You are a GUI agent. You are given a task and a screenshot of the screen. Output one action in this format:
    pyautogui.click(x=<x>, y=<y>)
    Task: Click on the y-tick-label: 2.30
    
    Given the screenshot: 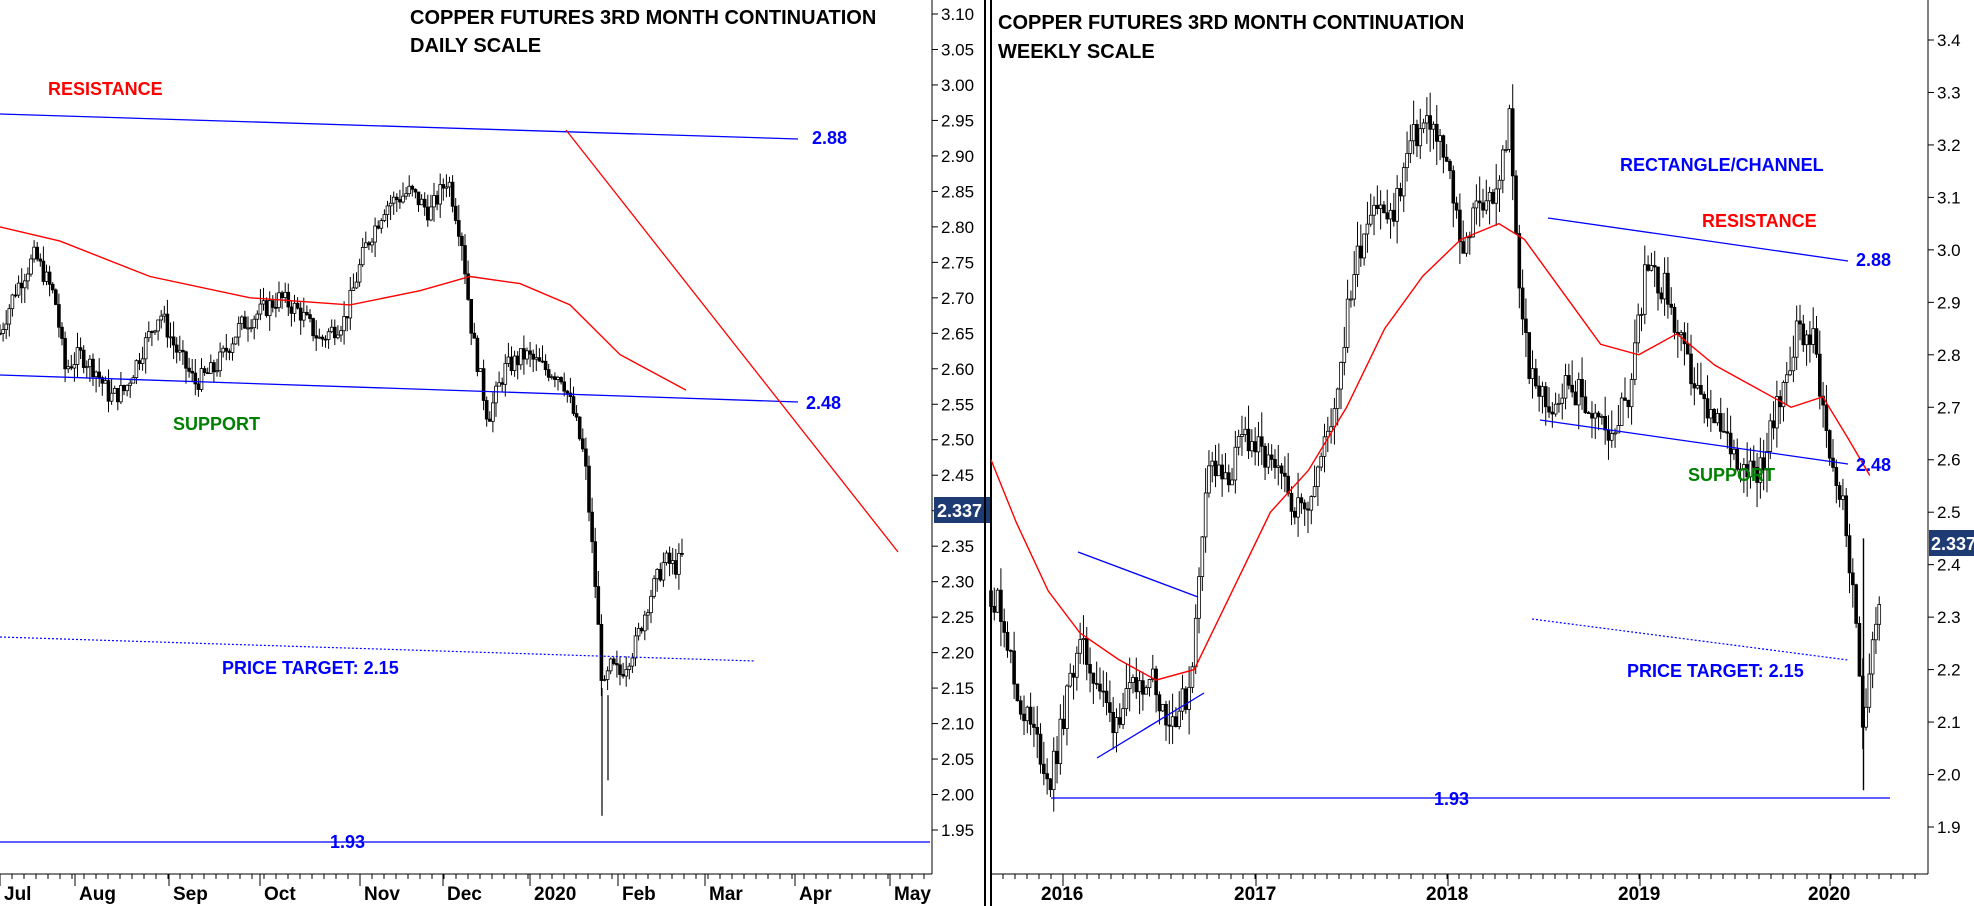 What is the action you would take?
    pyautogui.click(x=957, y=582)
    